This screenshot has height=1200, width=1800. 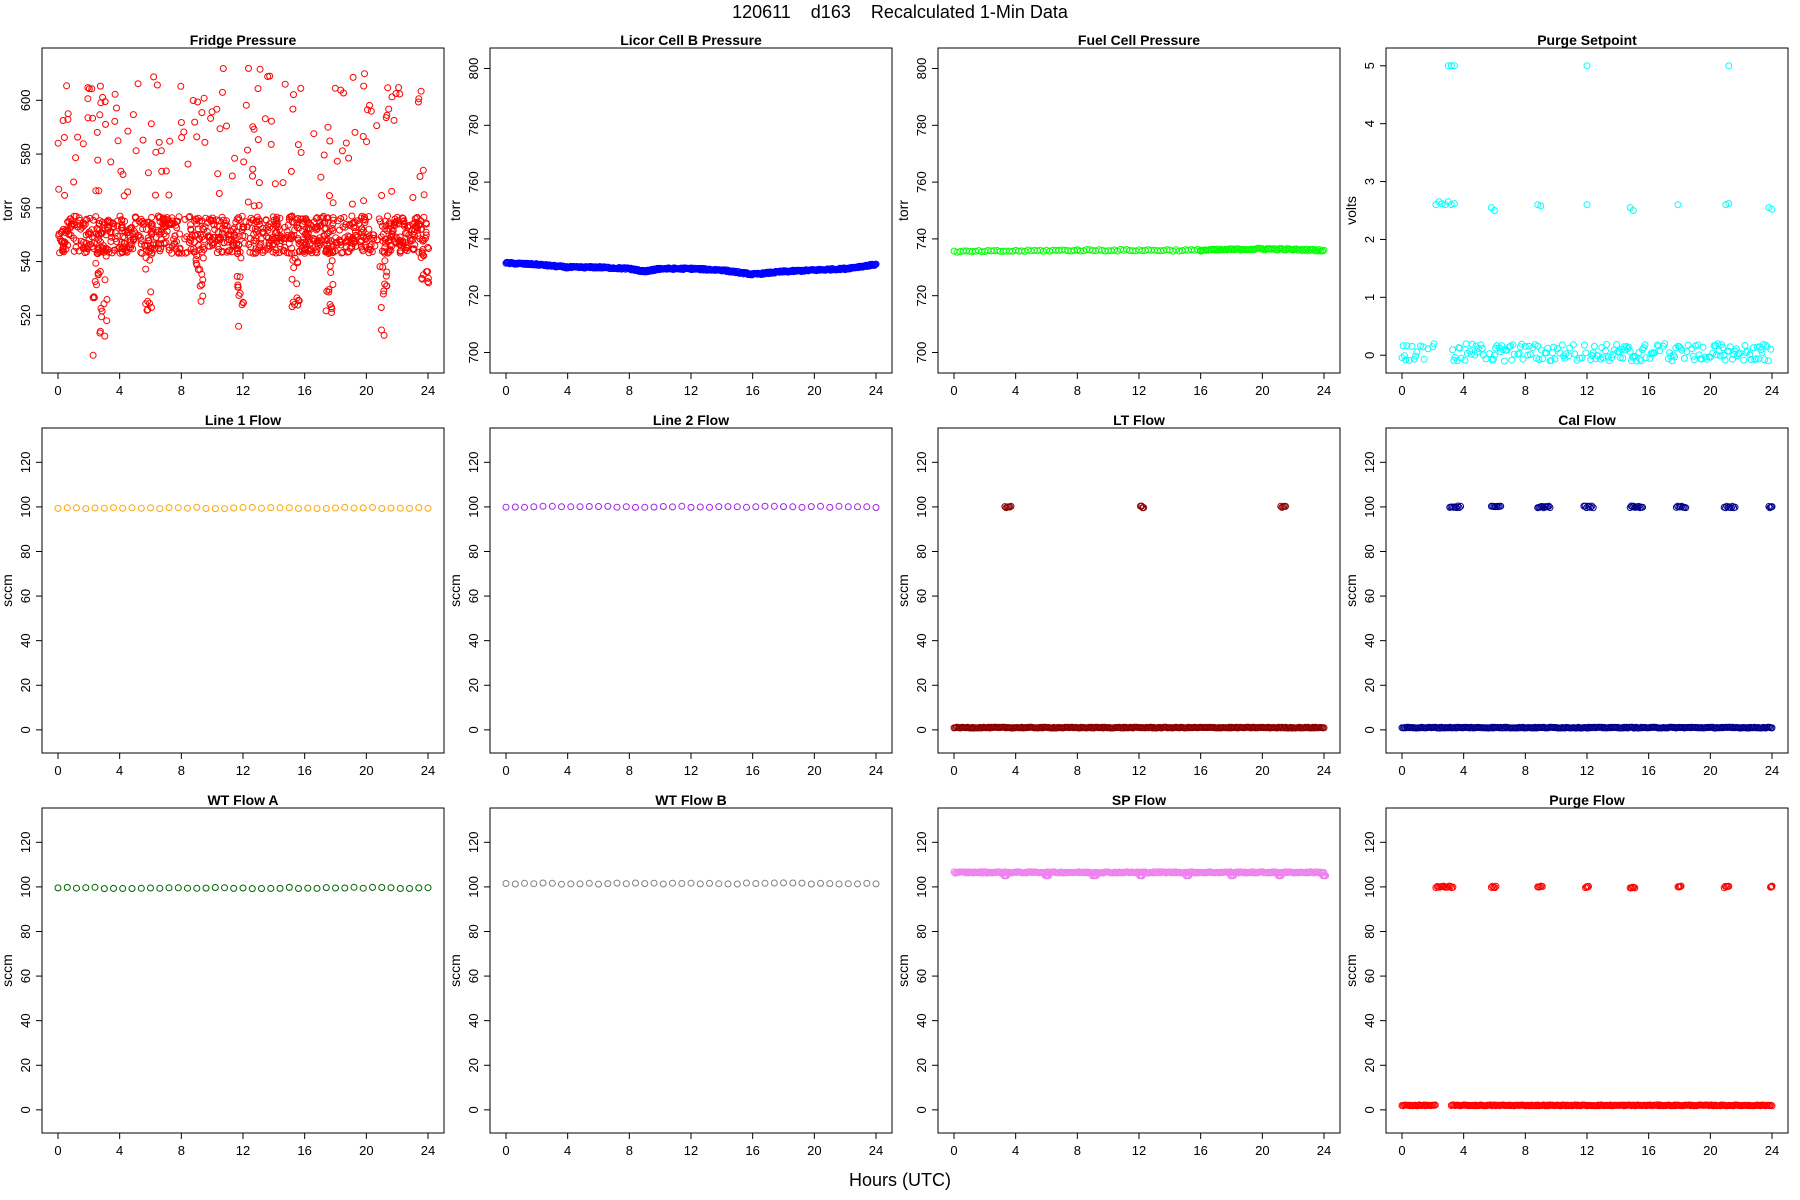 What do you see at coordinates (1200, 770) in the screenshot?
I see `lt-flow-xtick-label: 16` at bounding box center [1200, 770].